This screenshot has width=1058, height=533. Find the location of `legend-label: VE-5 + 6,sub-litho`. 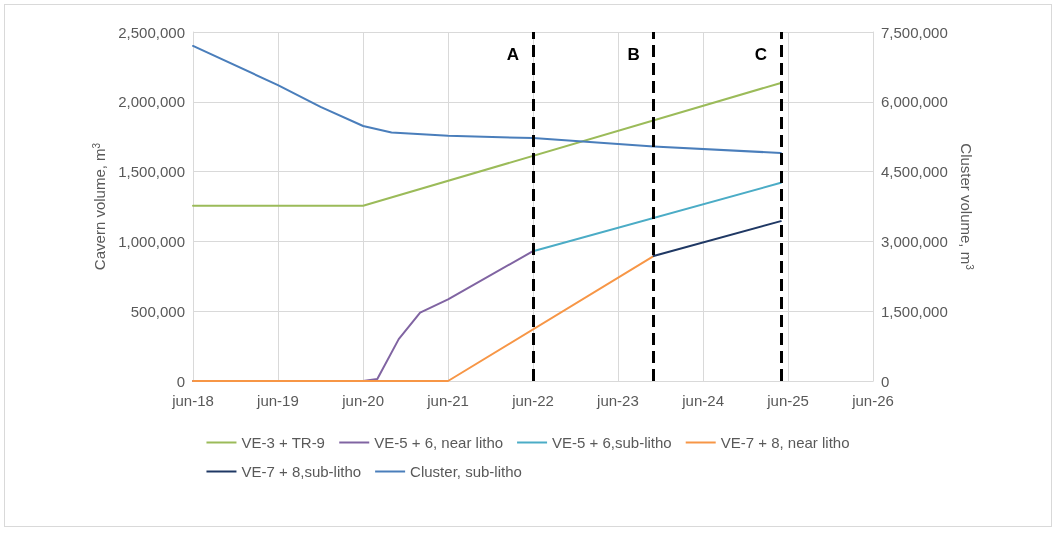

legend-label: VE-5 + 6,sub-litho is located at coordinates (612, 442).